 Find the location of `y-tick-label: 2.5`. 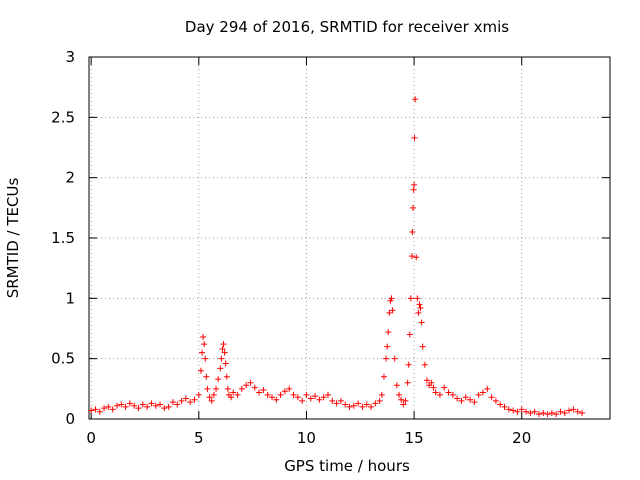

y-tick-label: 2.5 is located at coordinates (63, 117).